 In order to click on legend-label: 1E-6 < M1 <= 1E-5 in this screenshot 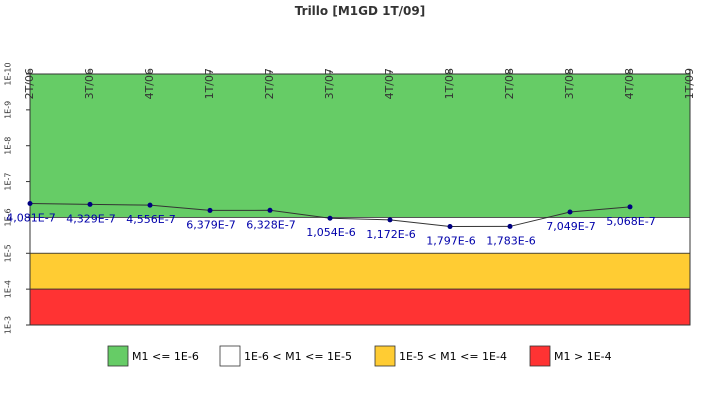, I will do `click(298, 356)`.